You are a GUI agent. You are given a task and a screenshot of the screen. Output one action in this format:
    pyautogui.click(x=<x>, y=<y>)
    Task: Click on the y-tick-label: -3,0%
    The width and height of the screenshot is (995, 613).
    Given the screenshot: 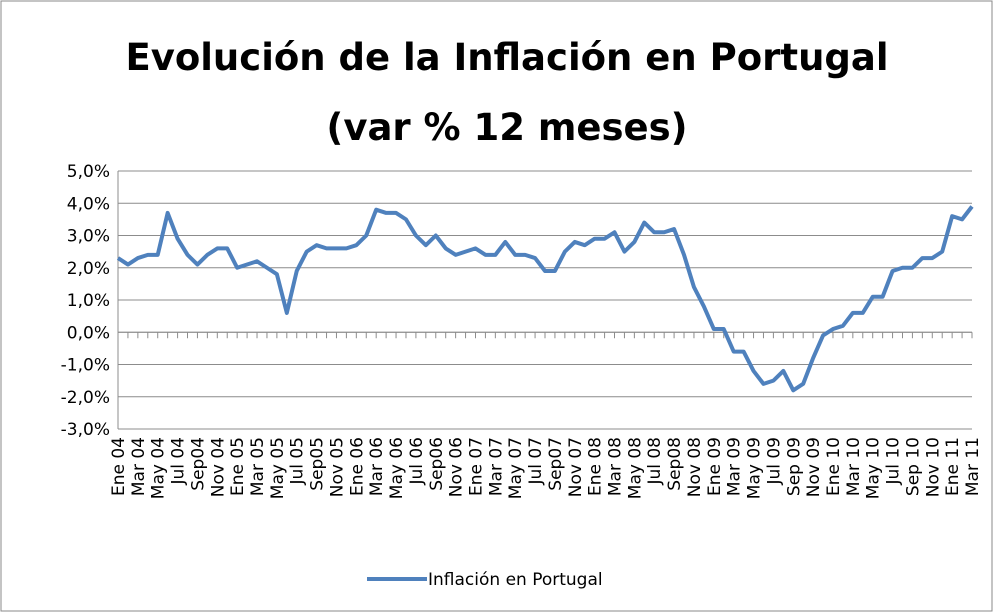 What is the action you would take?
    pyautogui.click(x=85, y=430)
    